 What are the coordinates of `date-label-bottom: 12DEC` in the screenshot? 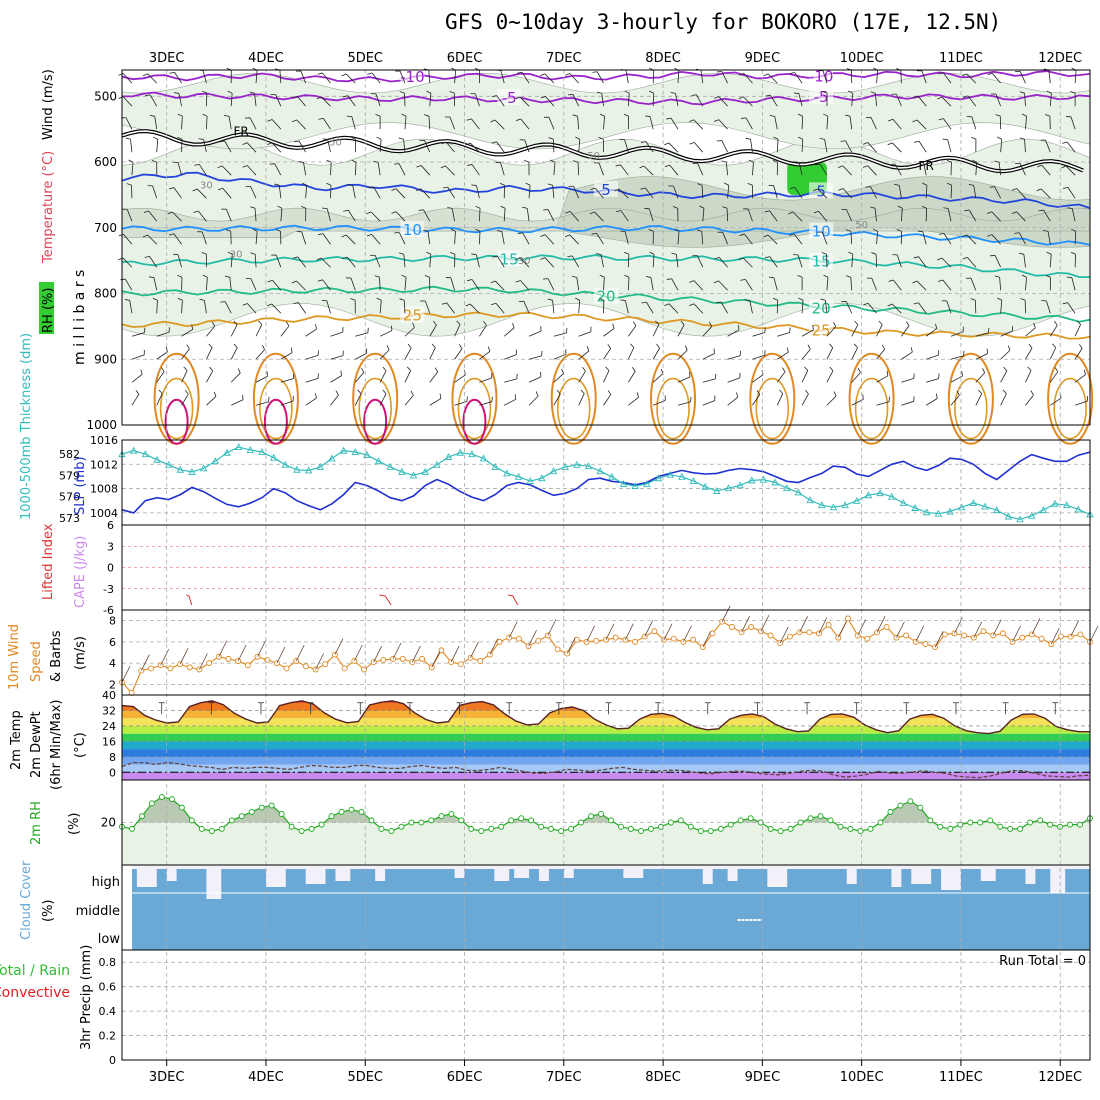 It's located at (1060, 1077).